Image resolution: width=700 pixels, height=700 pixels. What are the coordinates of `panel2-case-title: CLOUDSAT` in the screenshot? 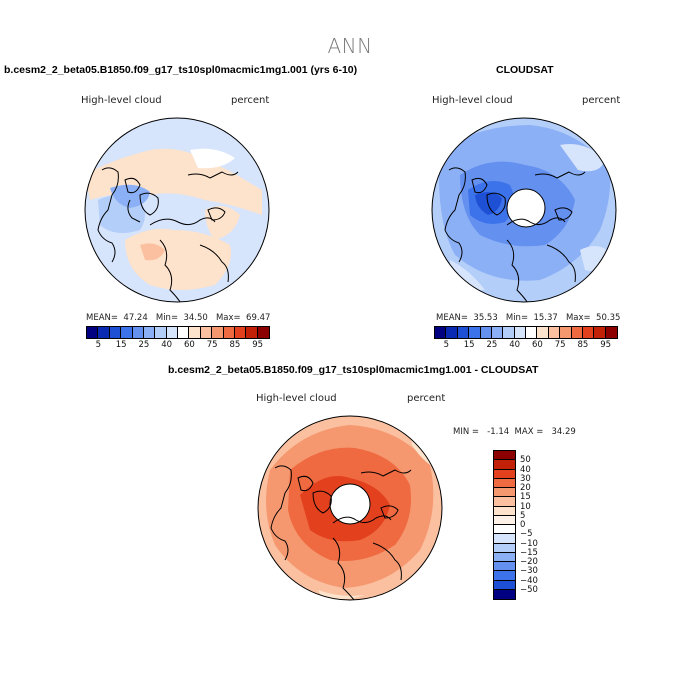 It's located at (525, 70).